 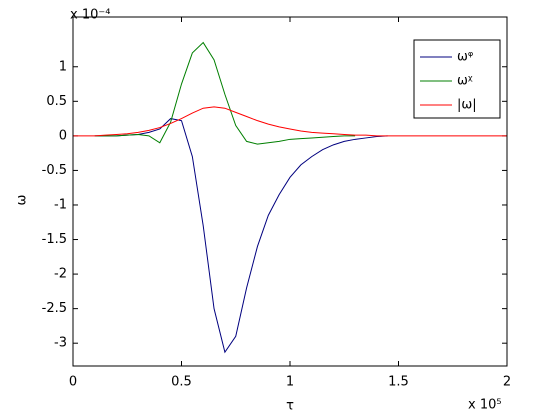 What do you see at coordinates (54, 239) in the screenshot?
I see `y-tick-label: -1.5` at bounding box center [54, 239].